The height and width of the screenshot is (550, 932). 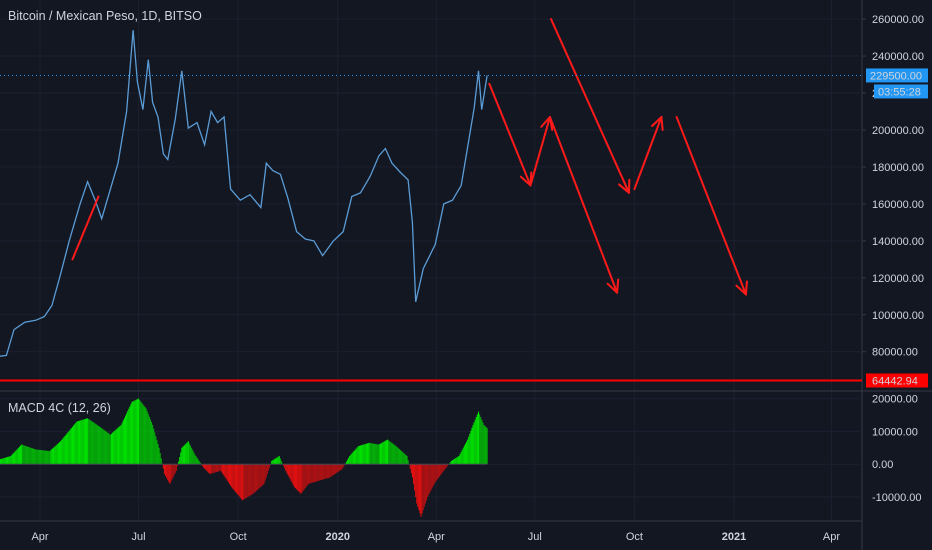 I want to click on price-tick-label: 240000.00, so click(x=898, y=57).